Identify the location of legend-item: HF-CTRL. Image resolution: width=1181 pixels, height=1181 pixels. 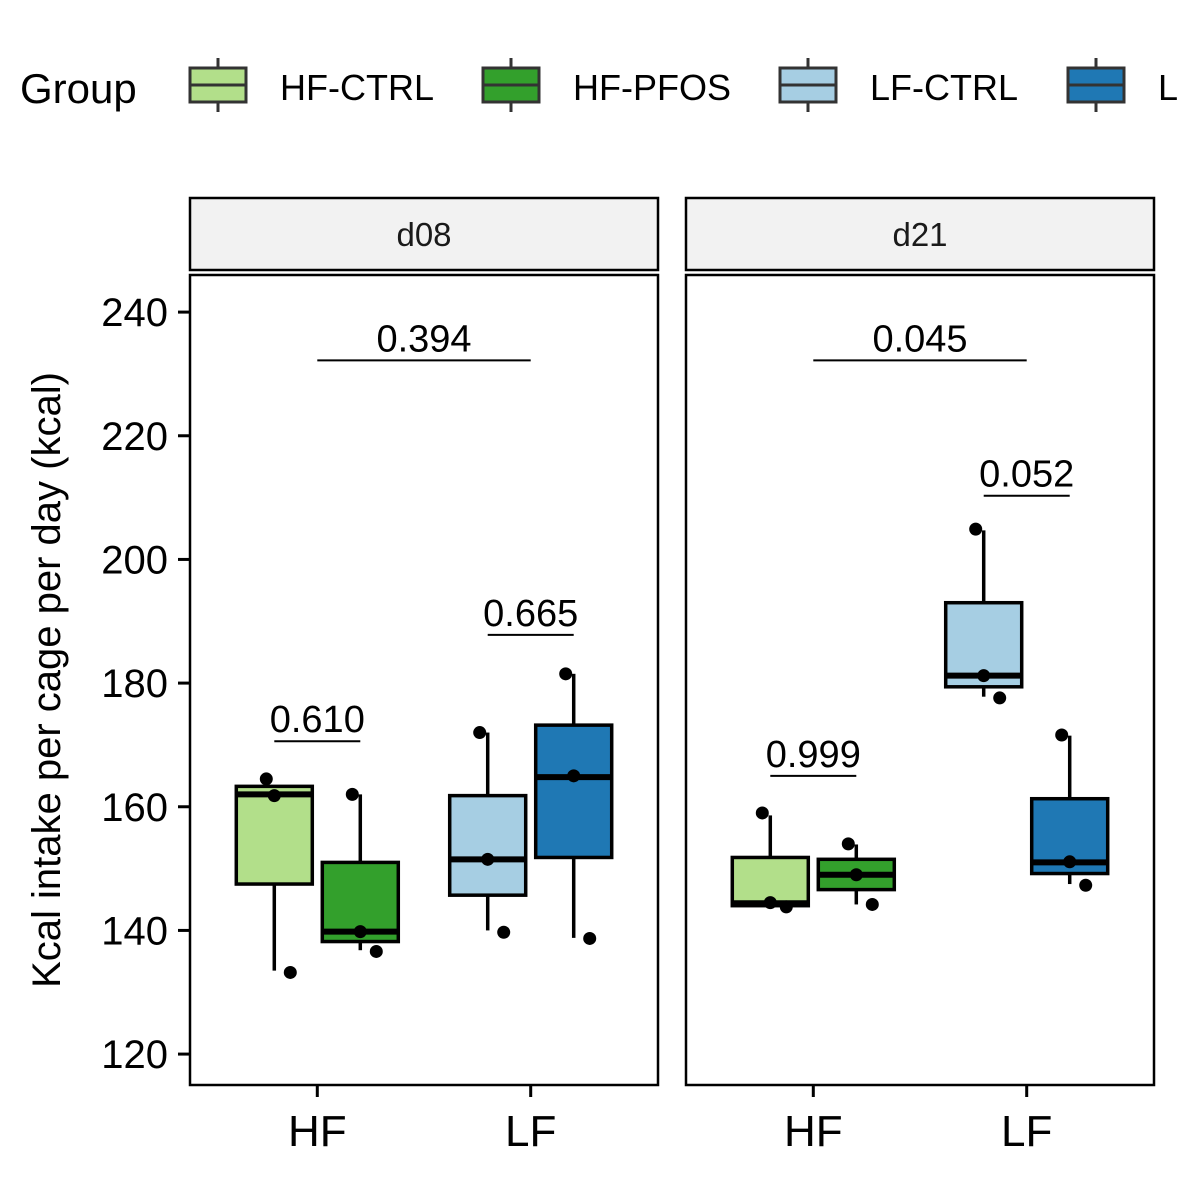
(311, 85).